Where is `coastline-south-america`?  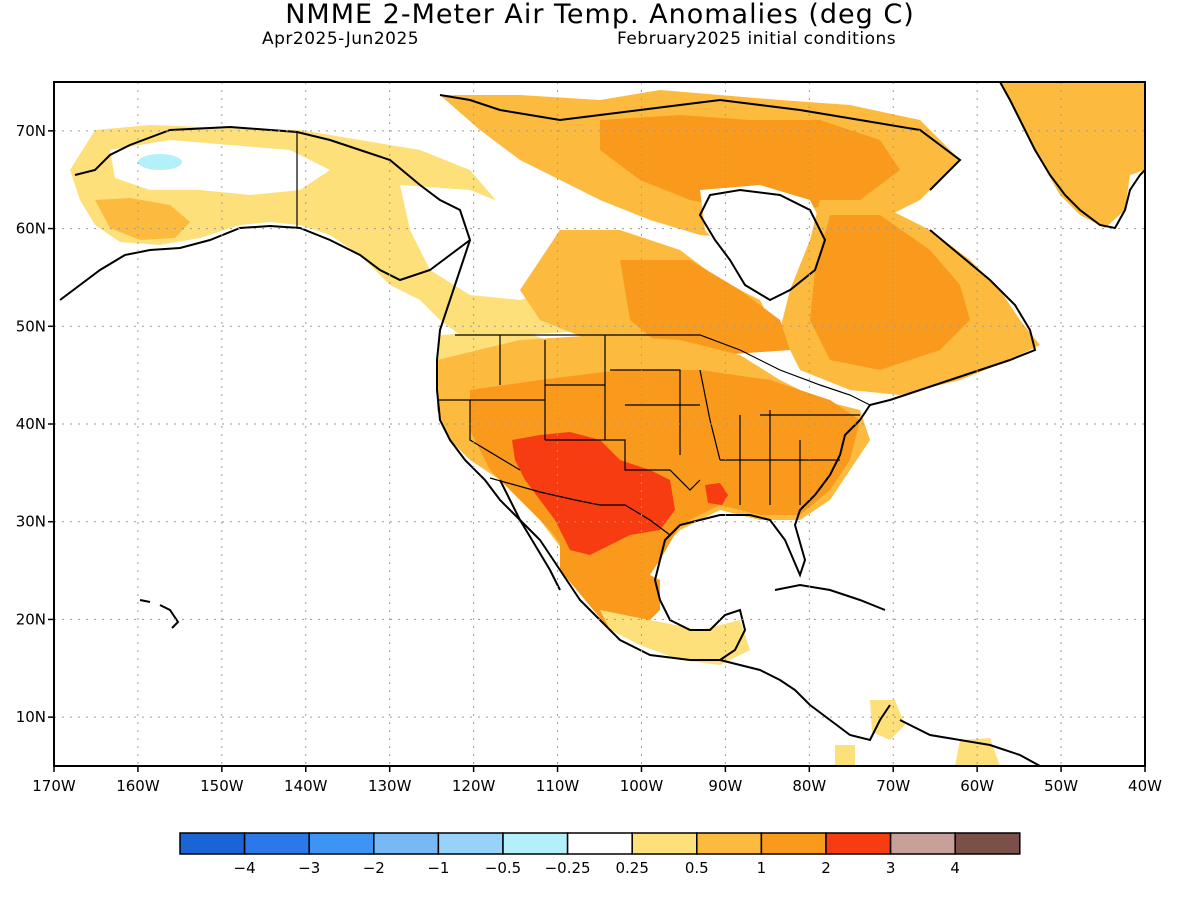 coastline-south-america is located at coordinates (970, 742).